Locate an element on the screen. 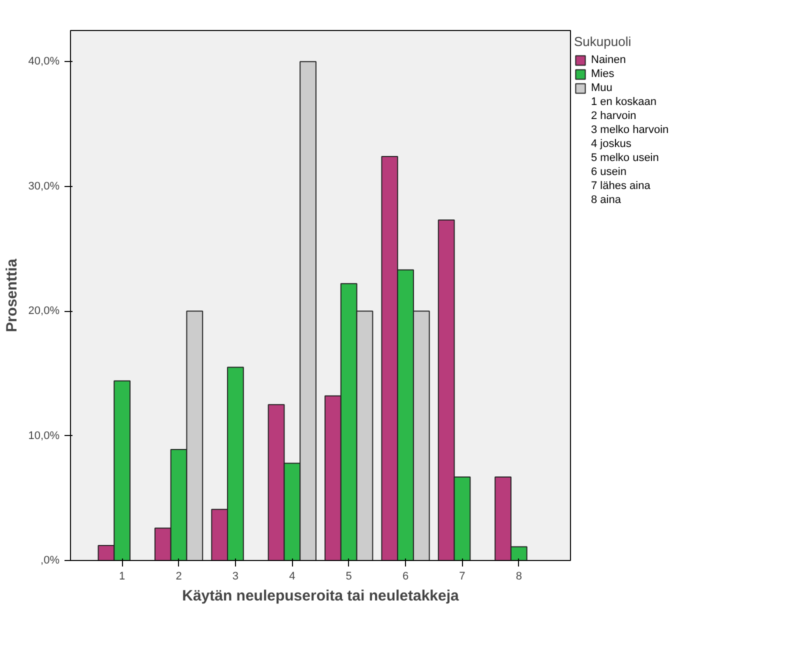 The width and height of the screenshot is (811, 667). y-tick-label: 30,0% is located at coordinates (44, 186).